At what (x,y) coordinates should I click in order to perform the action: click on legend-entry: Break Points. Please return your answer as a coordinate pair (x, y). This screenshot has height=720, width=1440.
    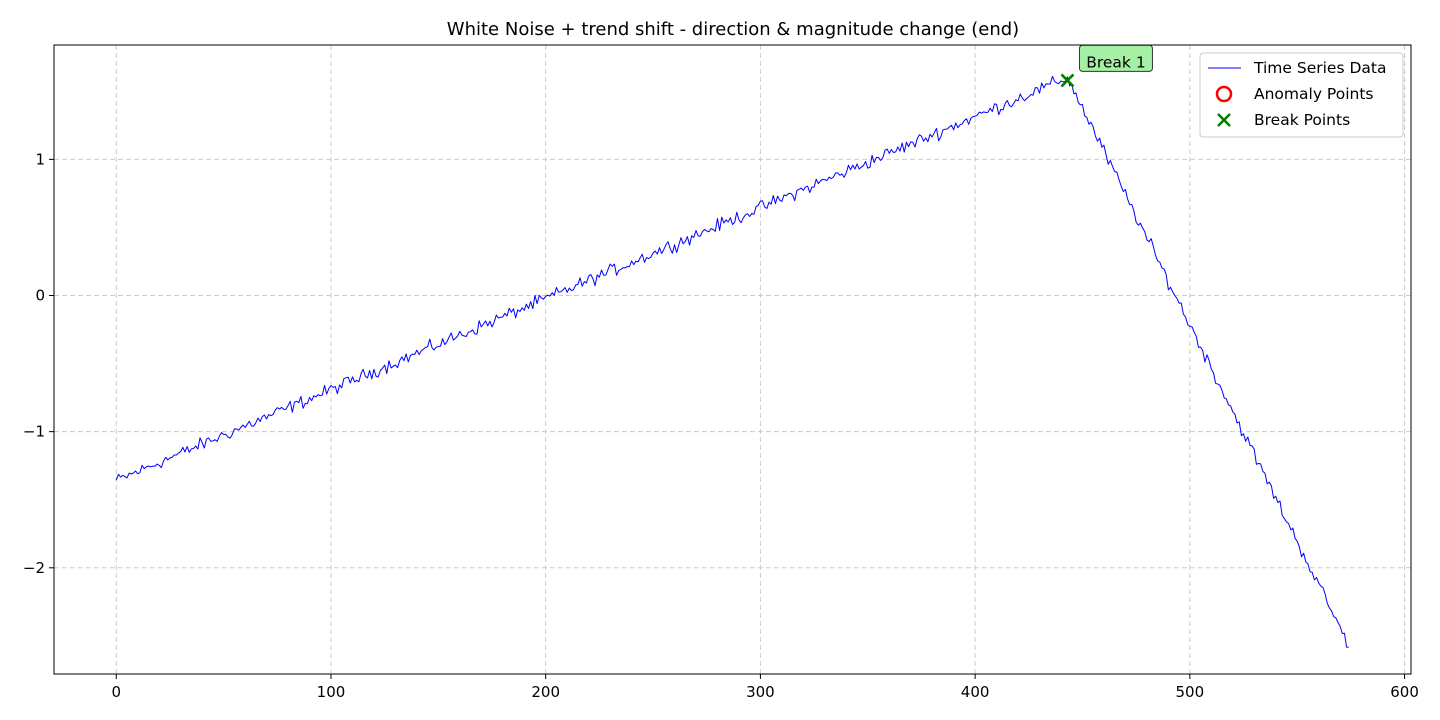
    Looking at the image, I should click on (1283, 120).